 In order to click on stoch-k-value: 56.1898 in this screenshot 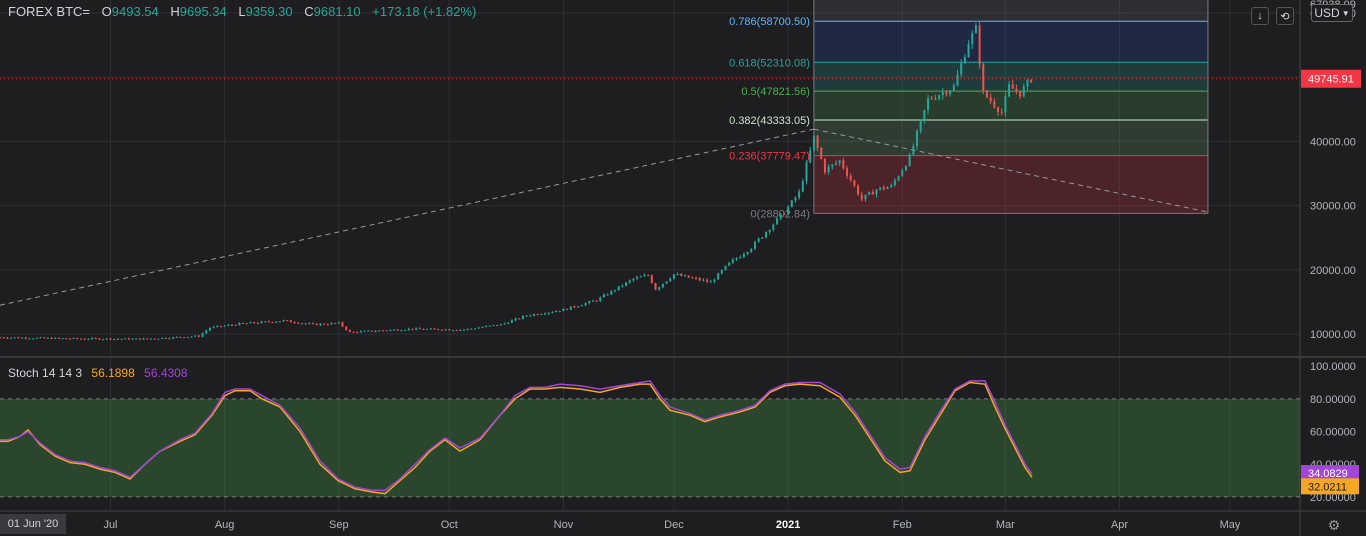, I will do `click(113, 373)`.